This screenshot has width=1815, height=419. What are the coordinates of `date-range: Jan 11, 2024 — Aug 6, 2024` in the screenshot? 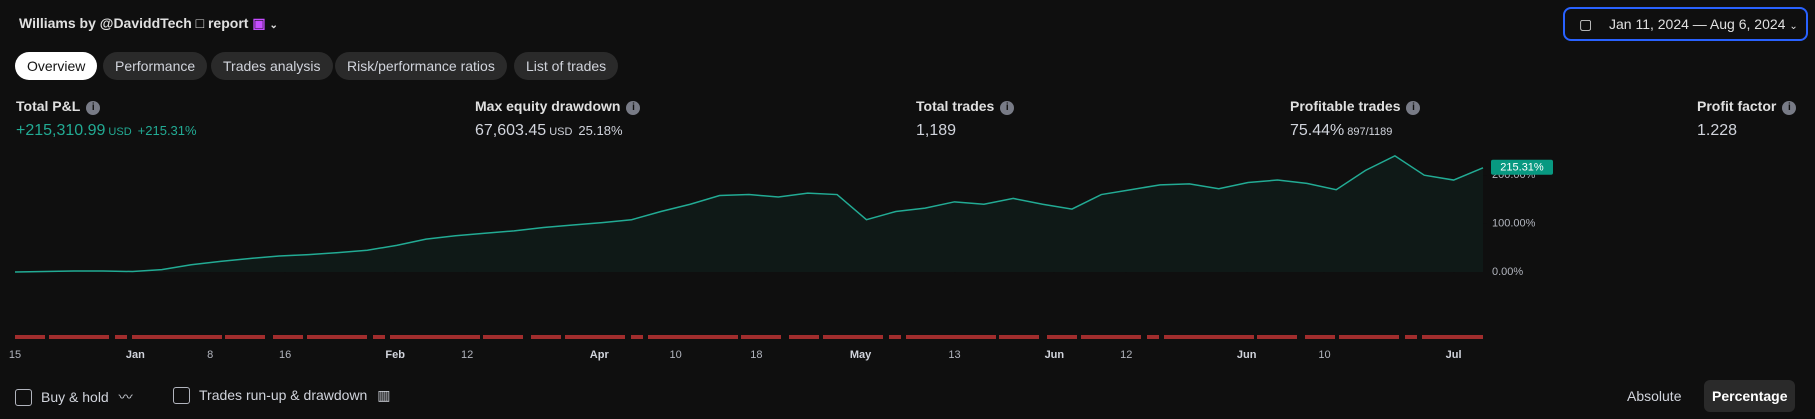 It's located at (1697, 24).